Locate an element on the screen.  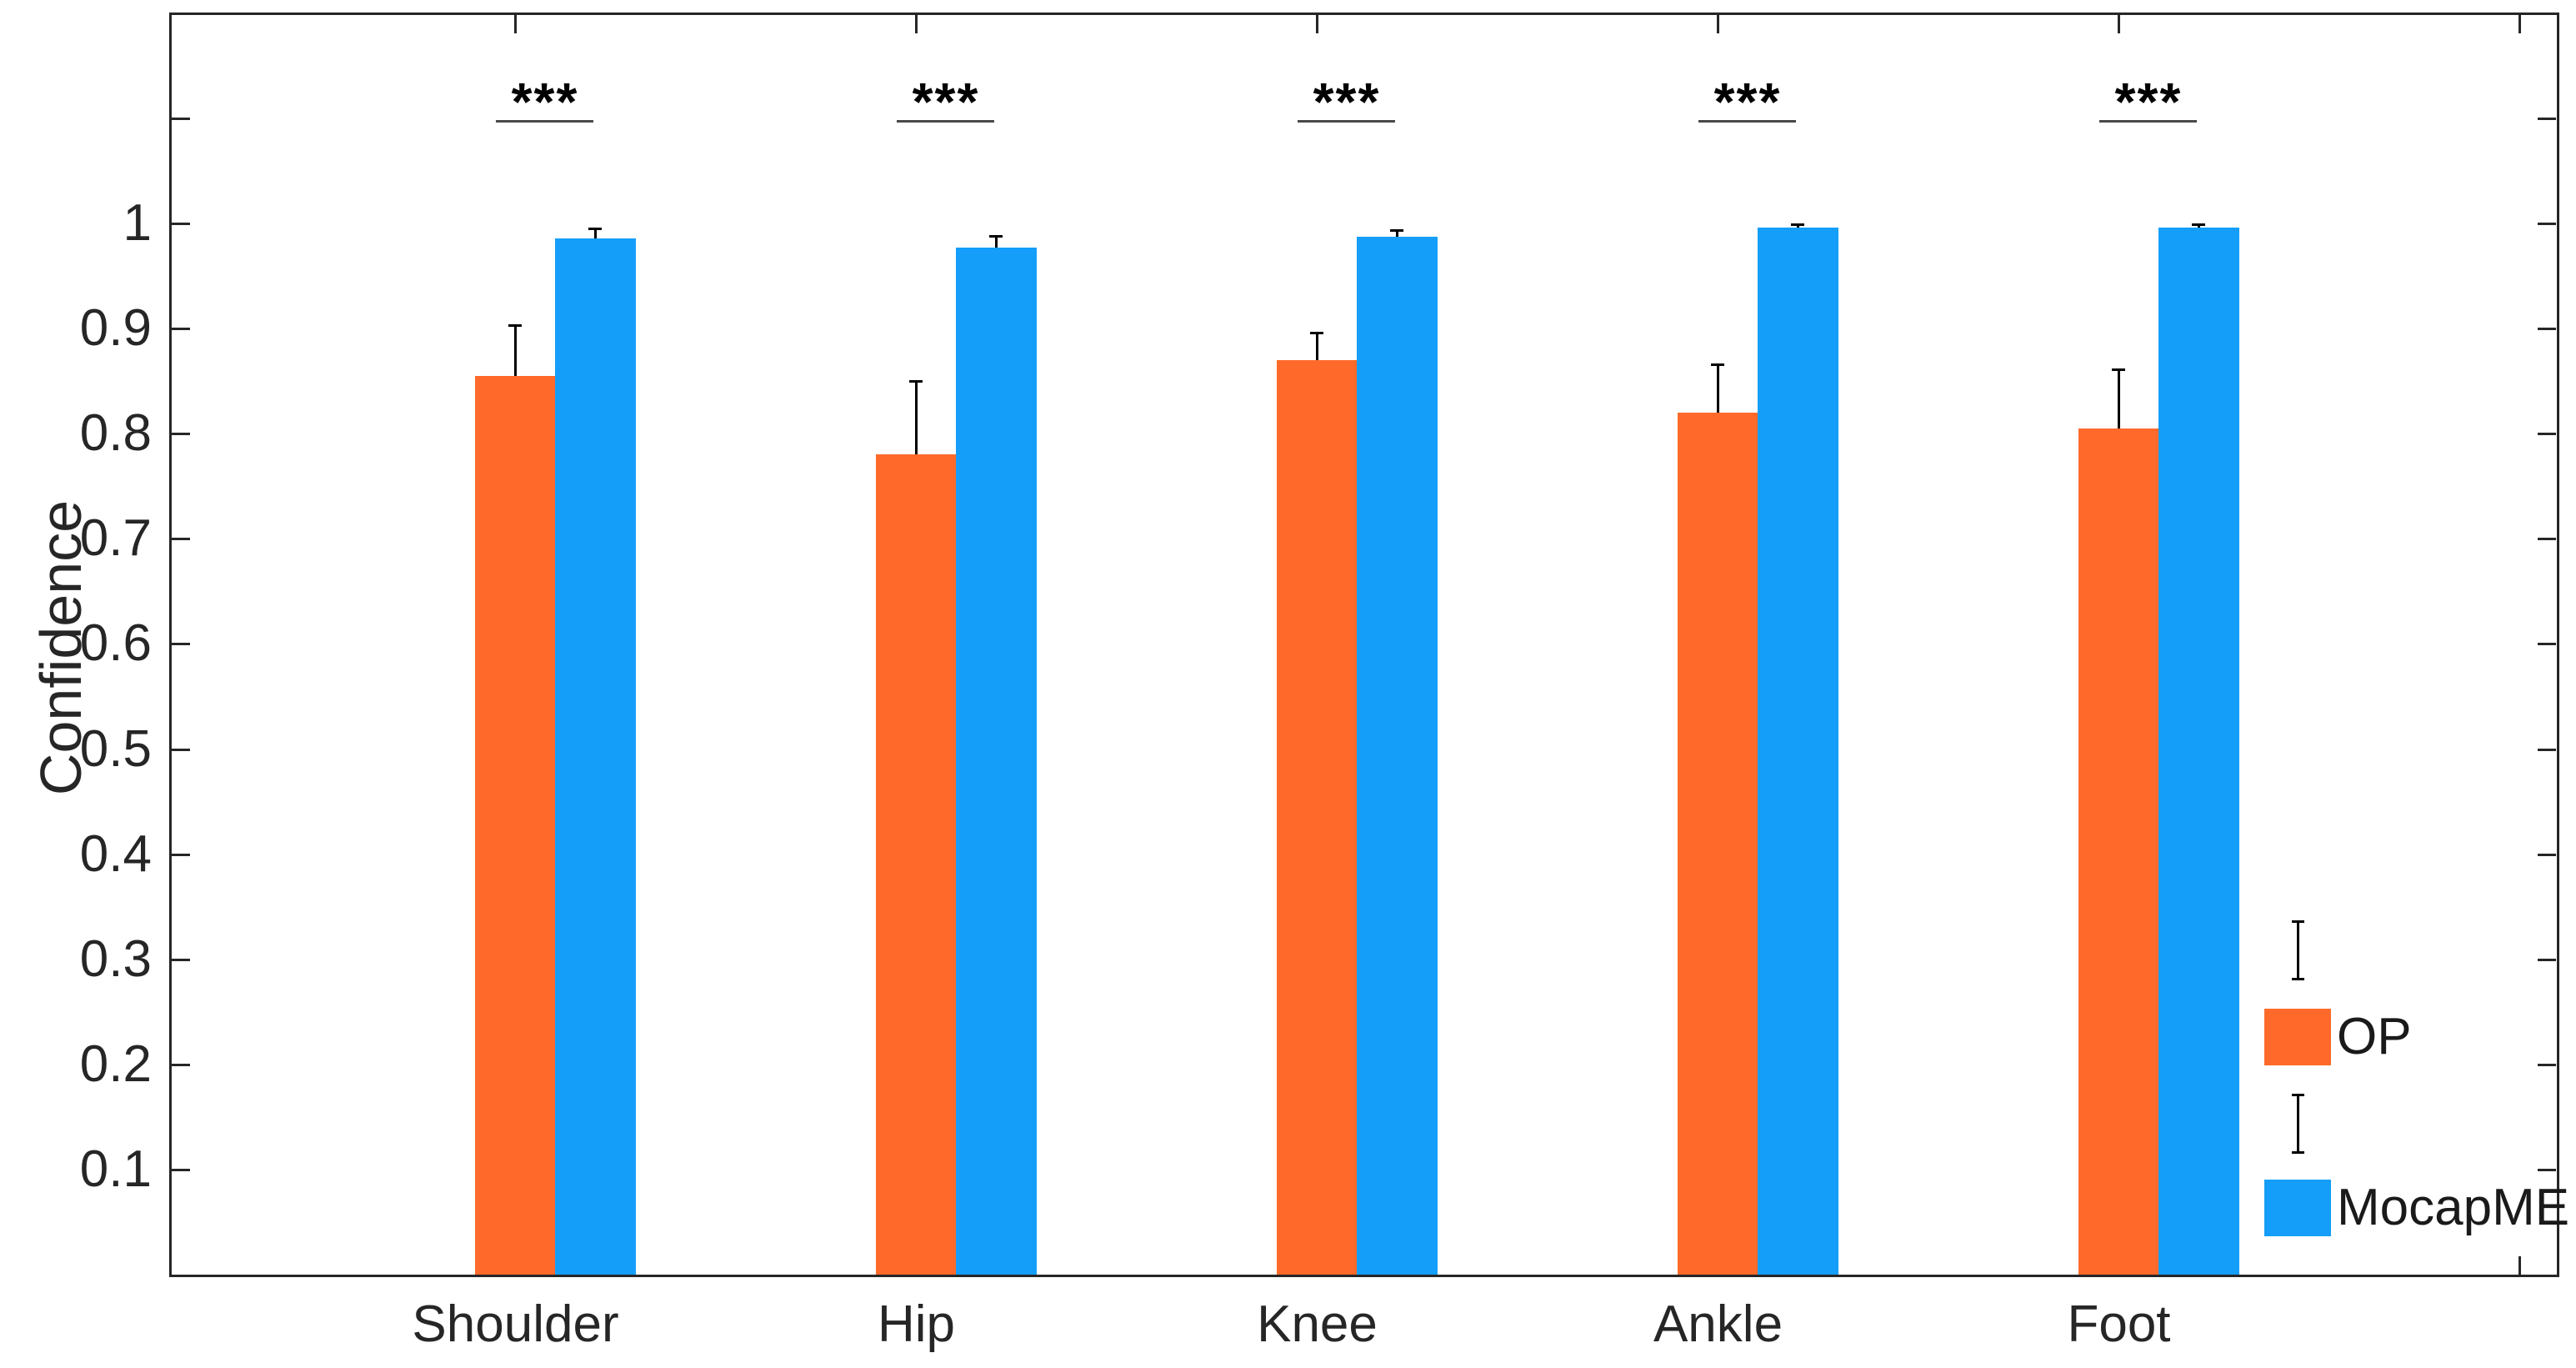
y-tick-label: 0.8 is located at coordinates (116, 433).